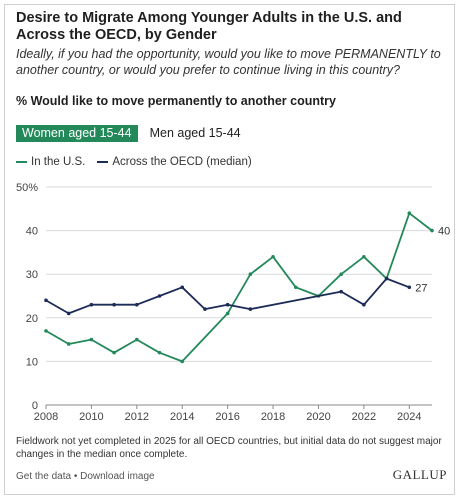 The width and height of the screenshot is (461, 500). What do you see at coordinates (182, 162) in the screenshot?
I see `legend-label-oecd: Across the OECD (median)` at bounding box center [182, 162].